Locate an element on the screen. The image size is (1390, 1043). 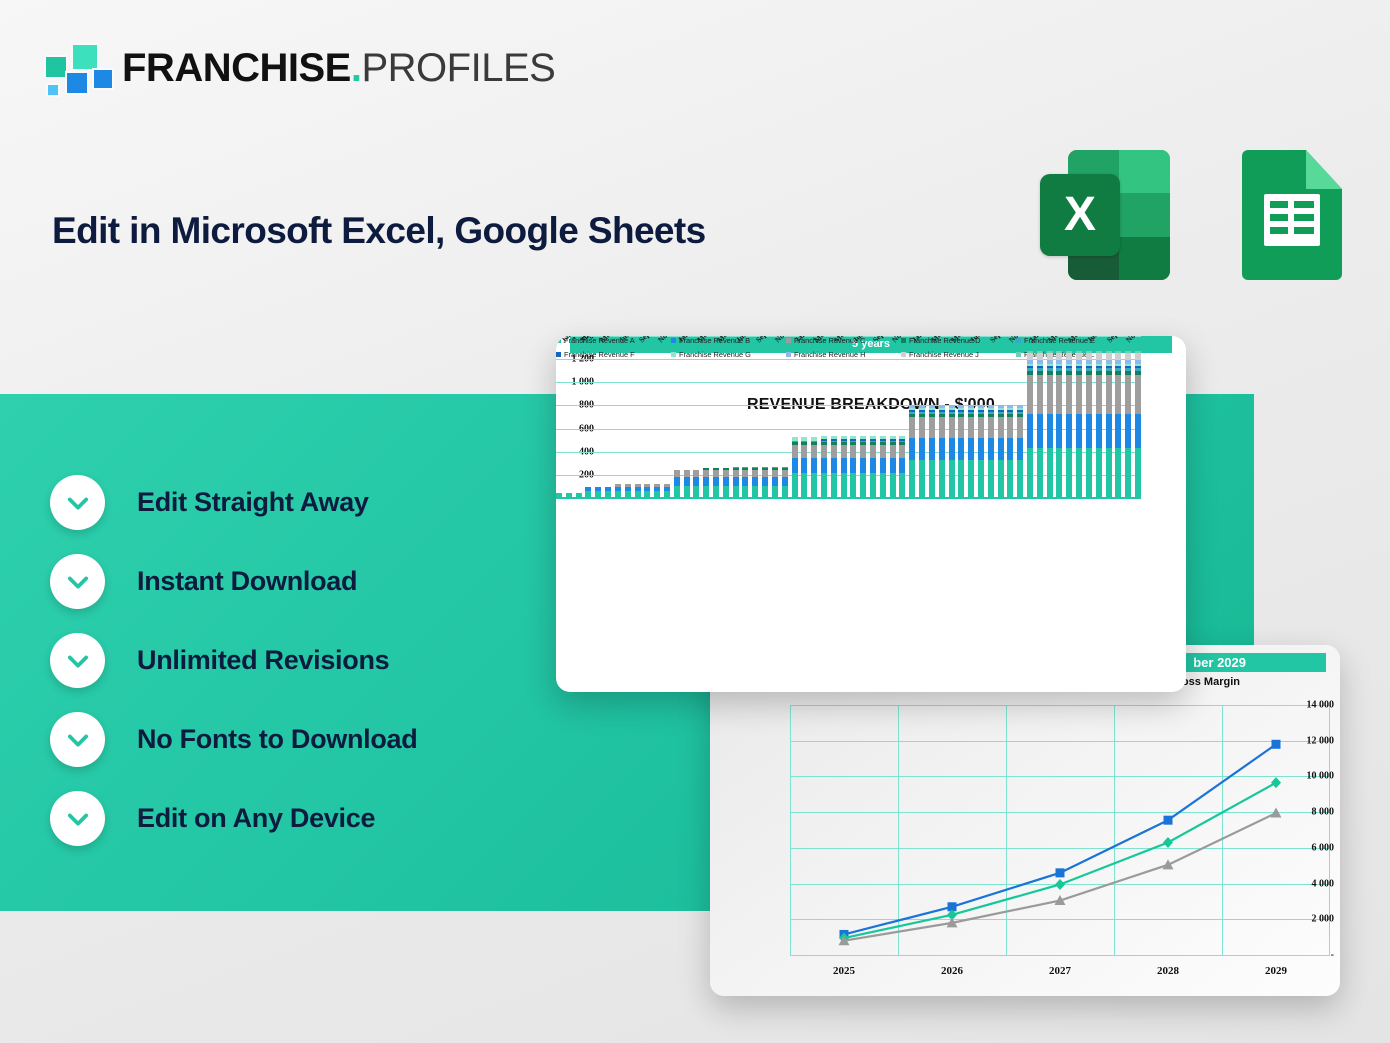
series-line is located at coordinates (1060, 839).